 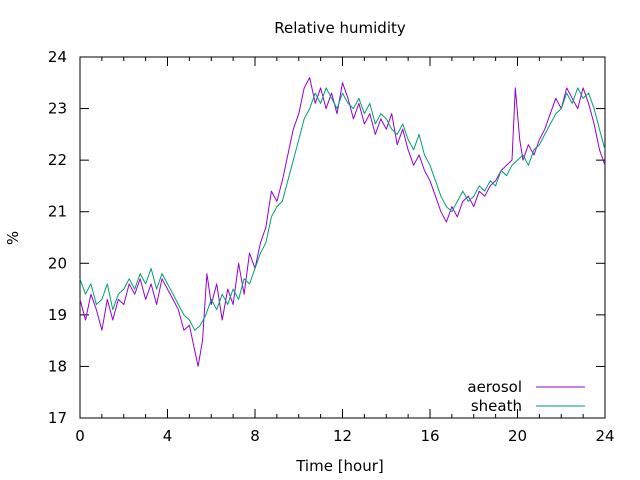 What do you see at coordinates (57, 263) in the screenshot?
I see `y-tick-label: 20` at bounding box center [57, 263].